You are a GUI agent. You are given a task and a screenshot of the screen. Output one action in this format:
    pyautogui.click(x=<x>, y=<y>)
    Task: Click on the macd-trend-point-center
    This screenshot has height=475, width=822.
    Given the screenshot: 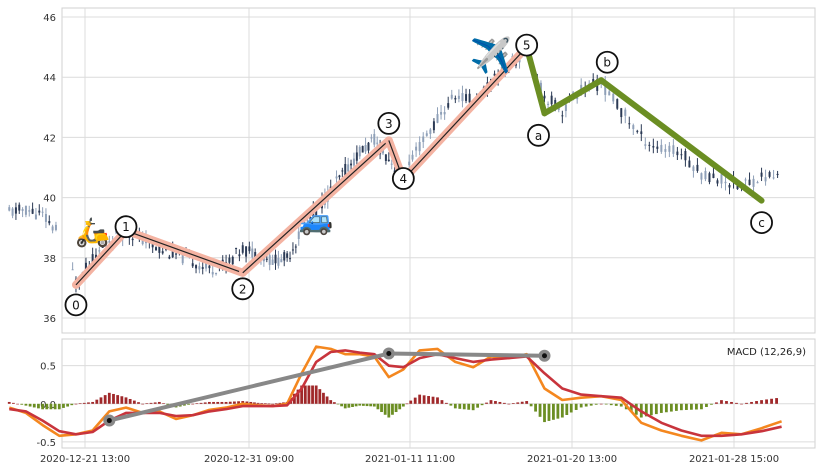 What is the action you would take?
    pyautogui.click(x=109, y=421)
    